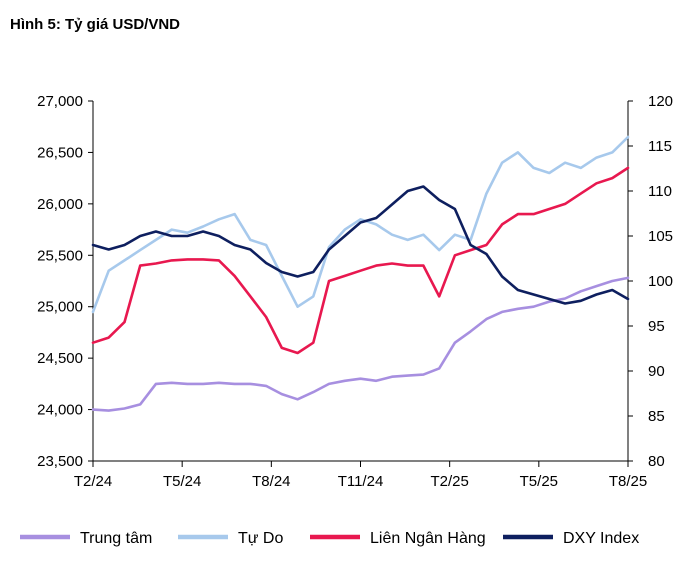 This screenshot has width=698, height=571. I want to click on left-tick-label: 25,000, so click(60, 307).